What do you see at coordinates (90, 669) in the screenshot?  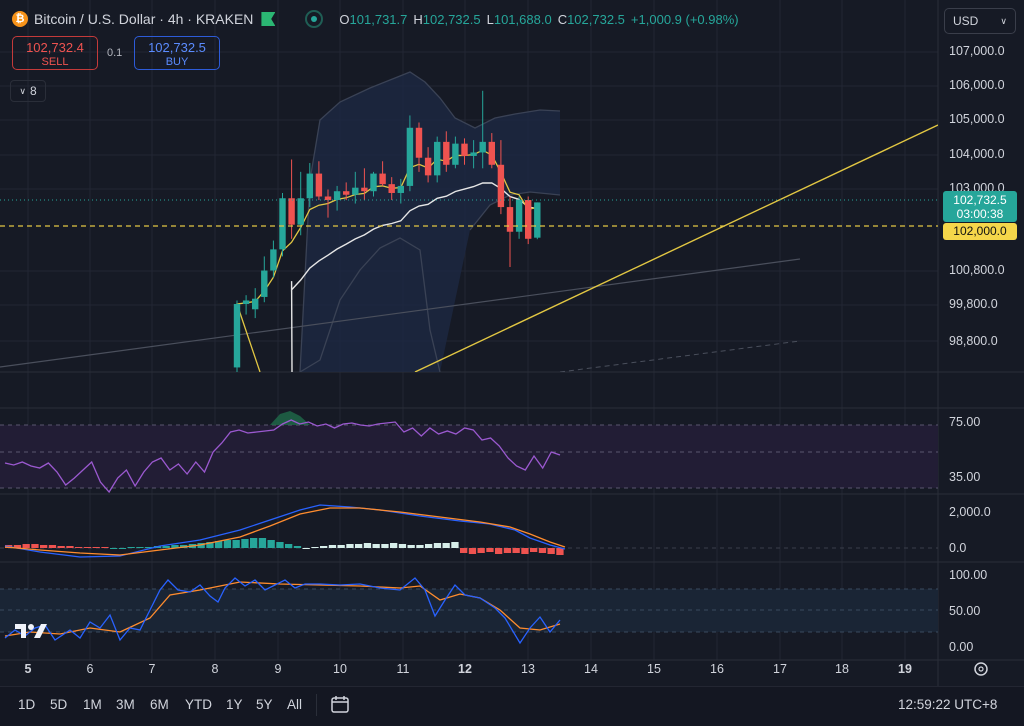 I see `time-tick: 6` at bounding box center [90, 669].